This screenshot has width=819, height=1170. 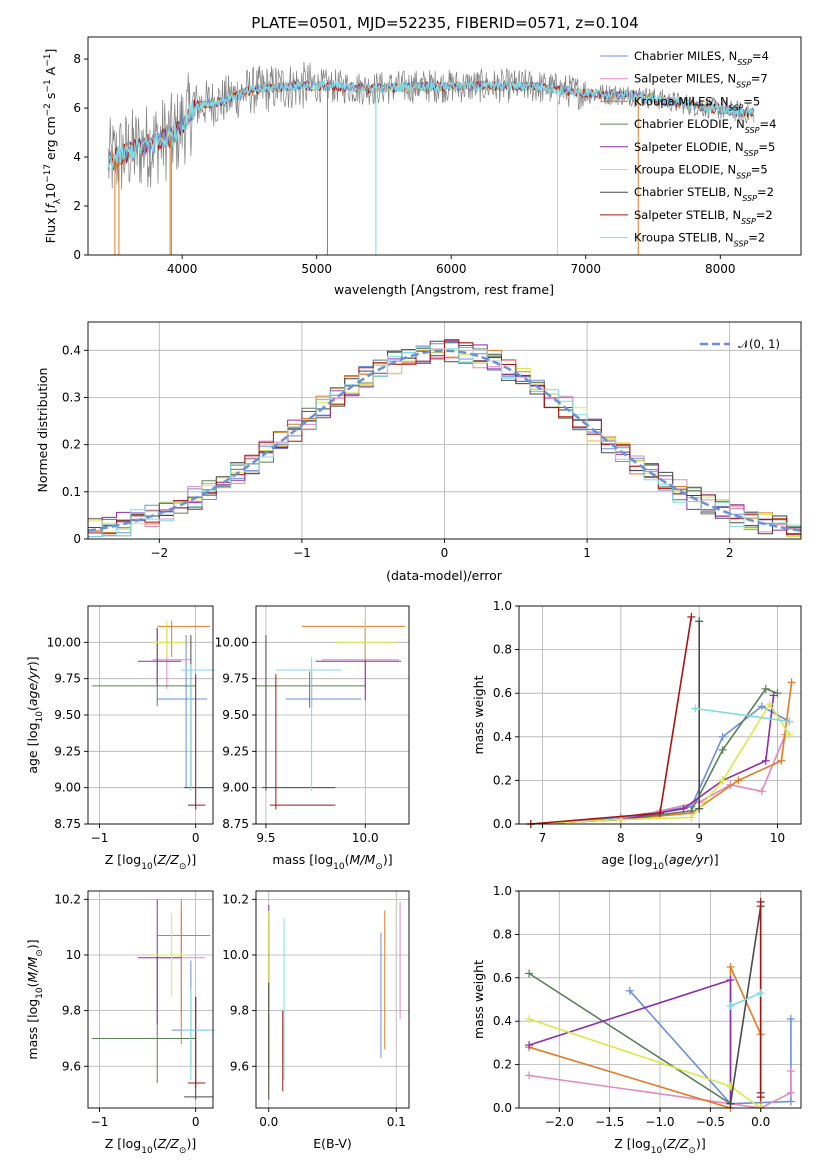 What do you see at coordinates (77, 206) in the screenshot?
I see `y-tick-label: 2` at bounding box center [77, 206].